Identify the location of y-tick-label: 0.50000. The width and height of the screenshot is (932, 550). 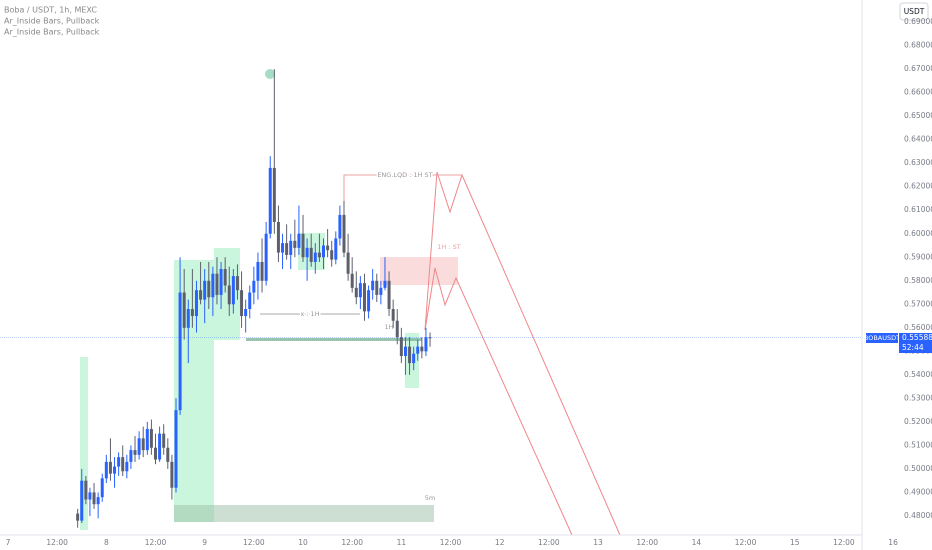
(918, 468).